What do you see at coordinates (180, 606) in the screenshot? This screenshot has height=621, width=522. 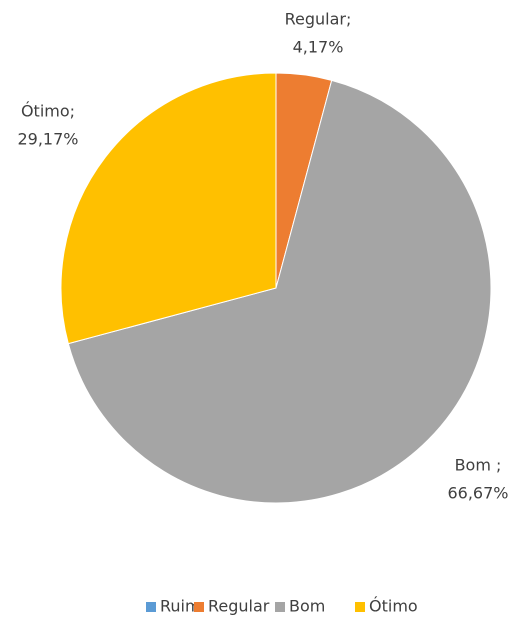 I see `legend-label: Ruim` at bounding box center [180, 606].